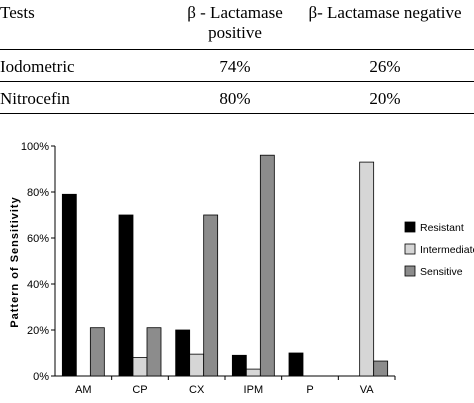 The width and height of the screenshot is (474, 403). What do you see at coordinates (254, 390) in the screenshot?
I see `x-tick-label: IPM` at bounding box center [254, 390].